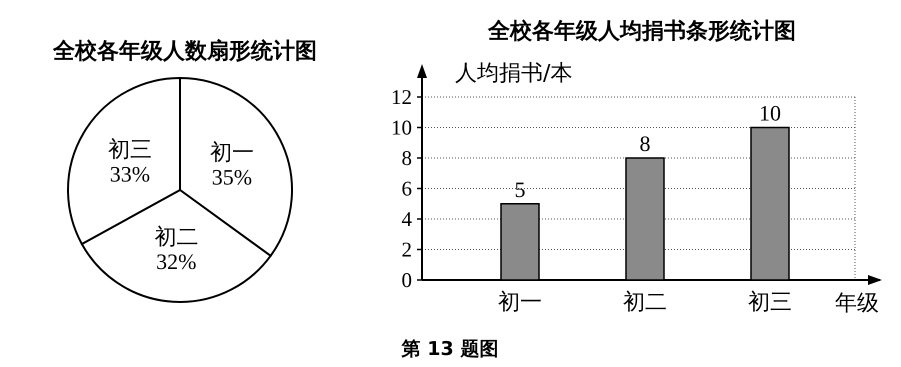  I want to click on chart-title: 全校各年级人均捐书条形统计图, so click(641, 31).